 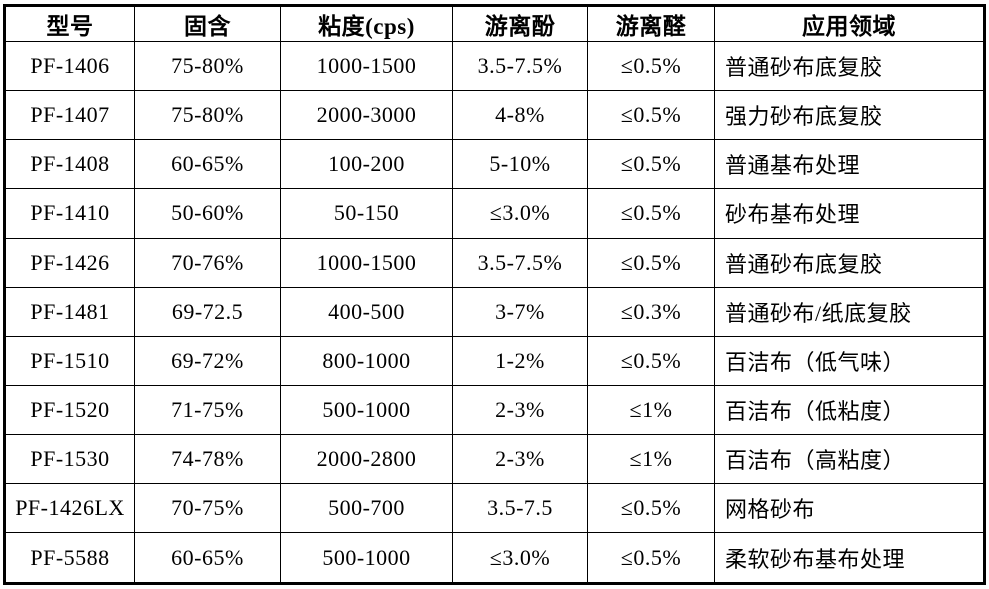 What do you see at coordinates (651, 311) in the screenshot?
I see `table-cell: ≤0.3%` at bounding box center [651, 311].